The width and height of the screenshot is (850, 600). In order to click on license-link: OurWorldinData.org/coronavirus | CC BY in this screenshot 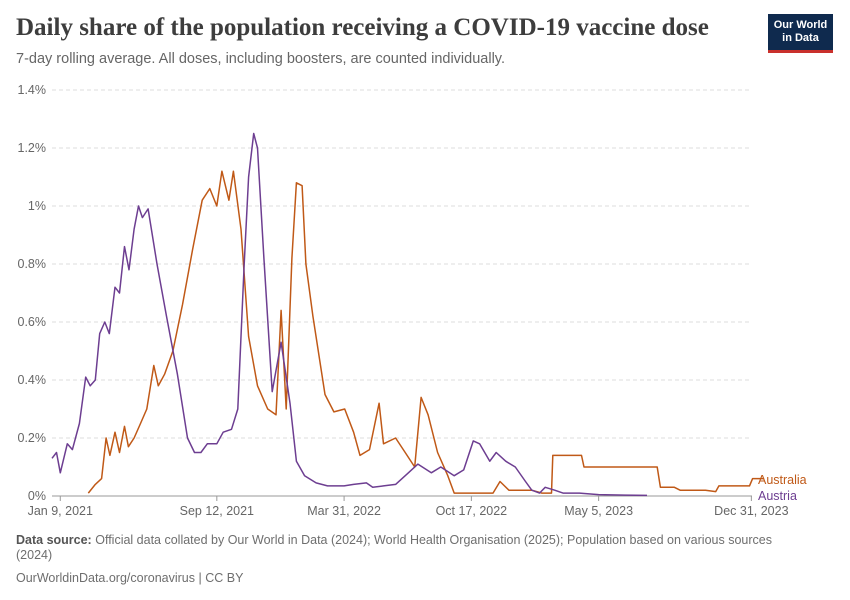, I will do `click(130, 578)`.